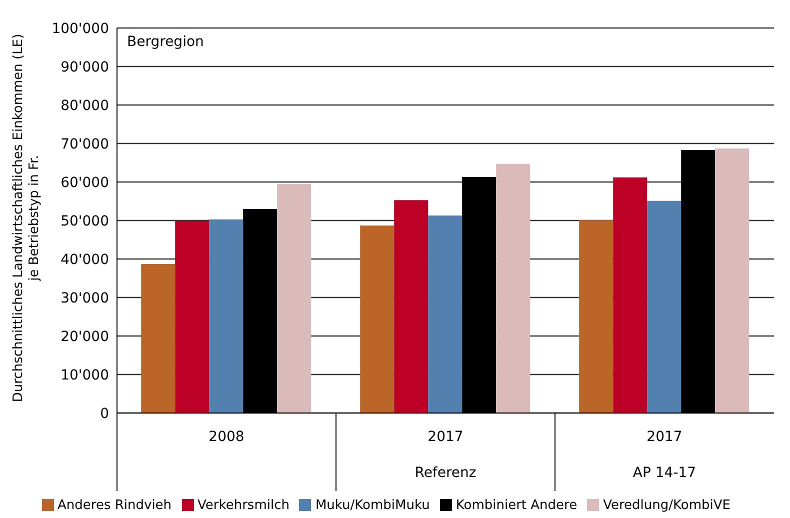 The height and width of the screenshot is (518, 790). I want to click on y-tick-label: 70'000, so click(84, 144).